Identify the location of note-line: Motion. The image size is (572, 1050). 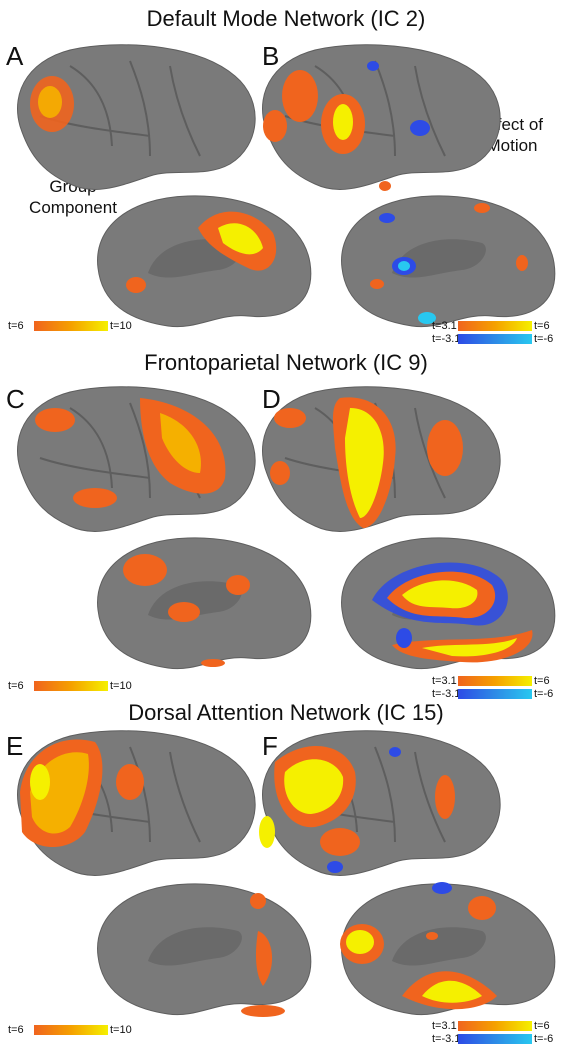
(512, 145).